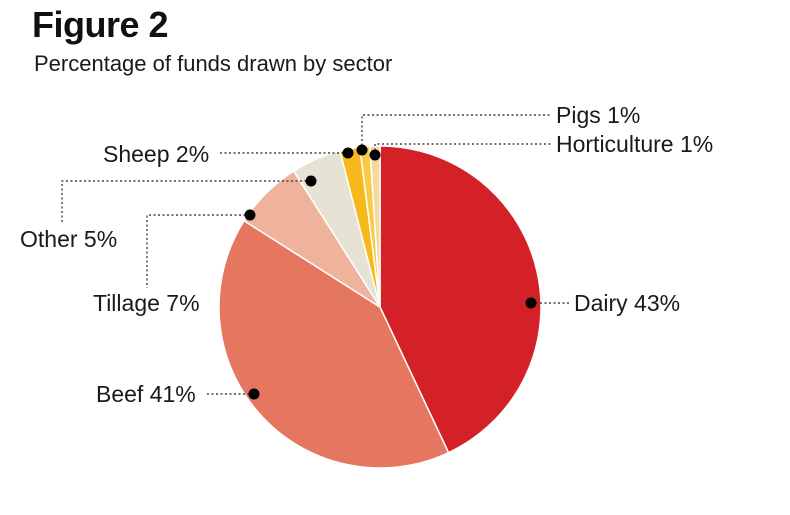  What do you see at coordinates (634, 144) in the screenshot?
I see `label-horticulture: Horticulture 1%` at bounding box center [634, 144].